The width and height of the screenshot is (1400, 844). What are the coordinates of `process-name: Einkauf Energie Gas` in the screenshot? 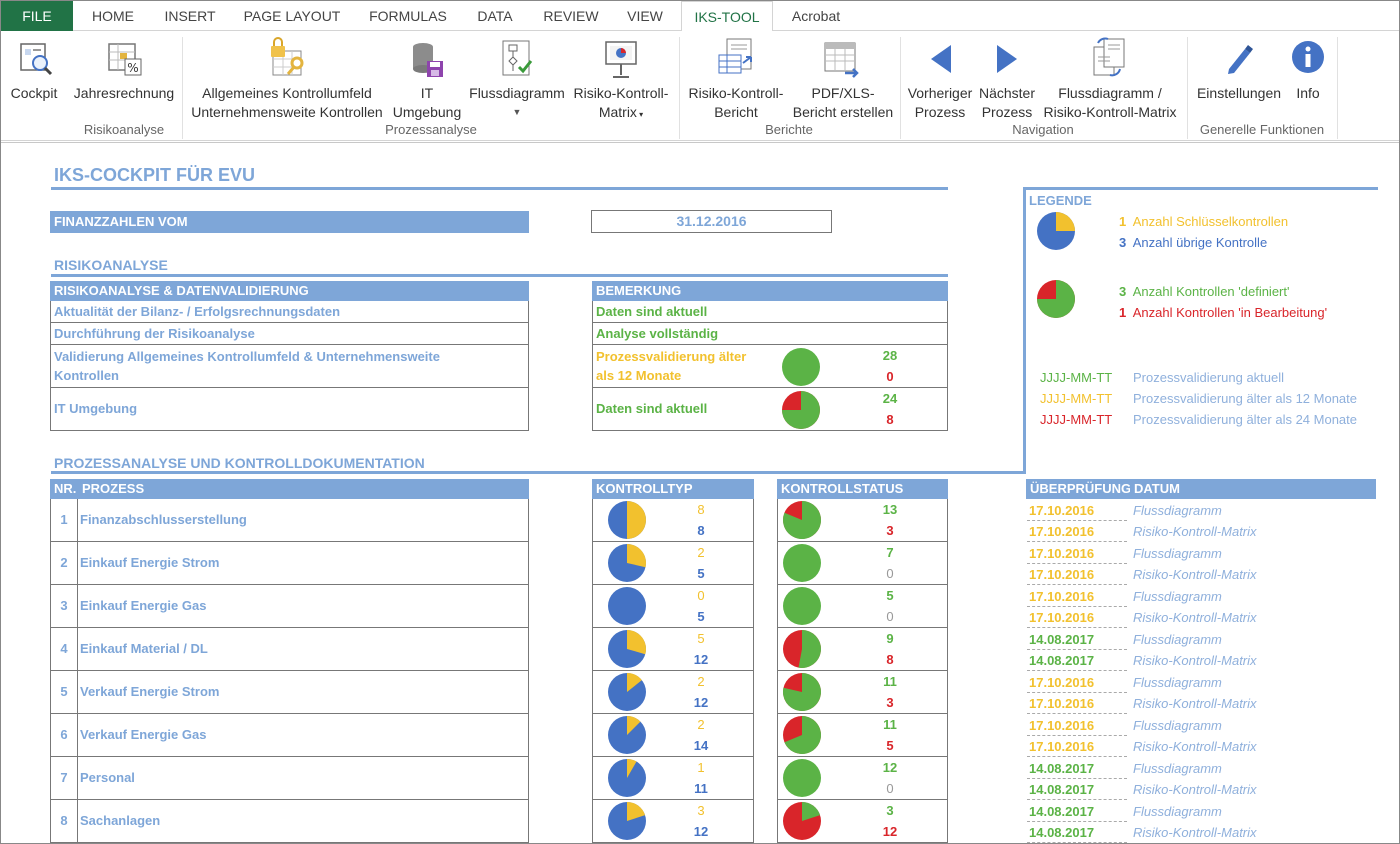 It's located at (143, 605).